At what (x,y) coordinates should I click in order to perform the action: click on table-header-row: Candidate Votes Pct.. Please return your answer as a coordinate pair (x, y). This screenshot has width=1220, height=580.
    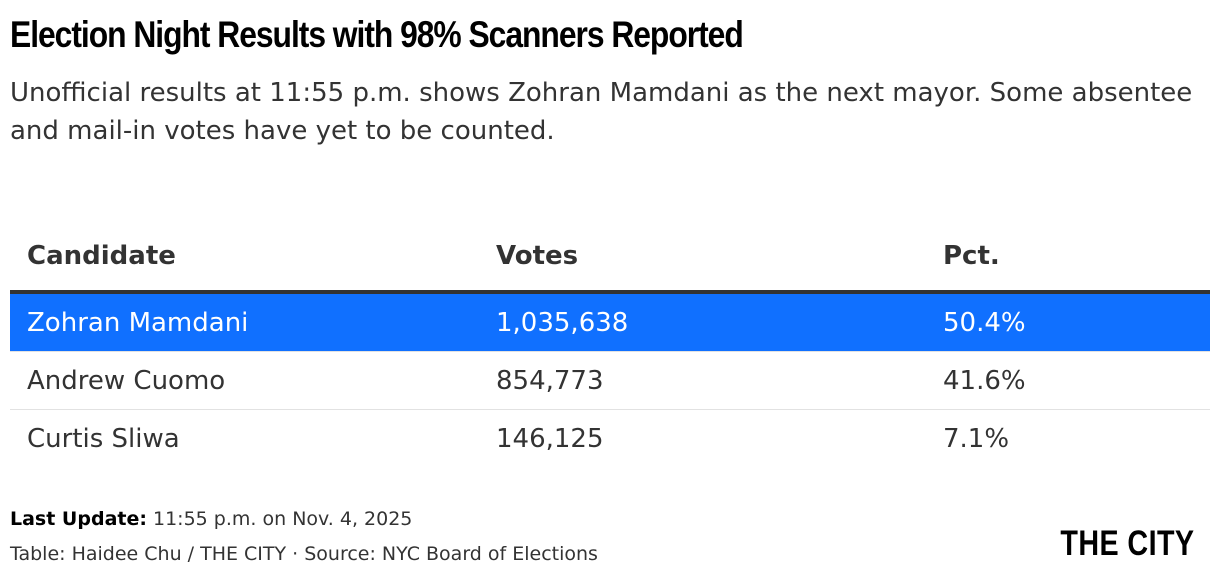
    Looking at the image, I should click on (610, 258).